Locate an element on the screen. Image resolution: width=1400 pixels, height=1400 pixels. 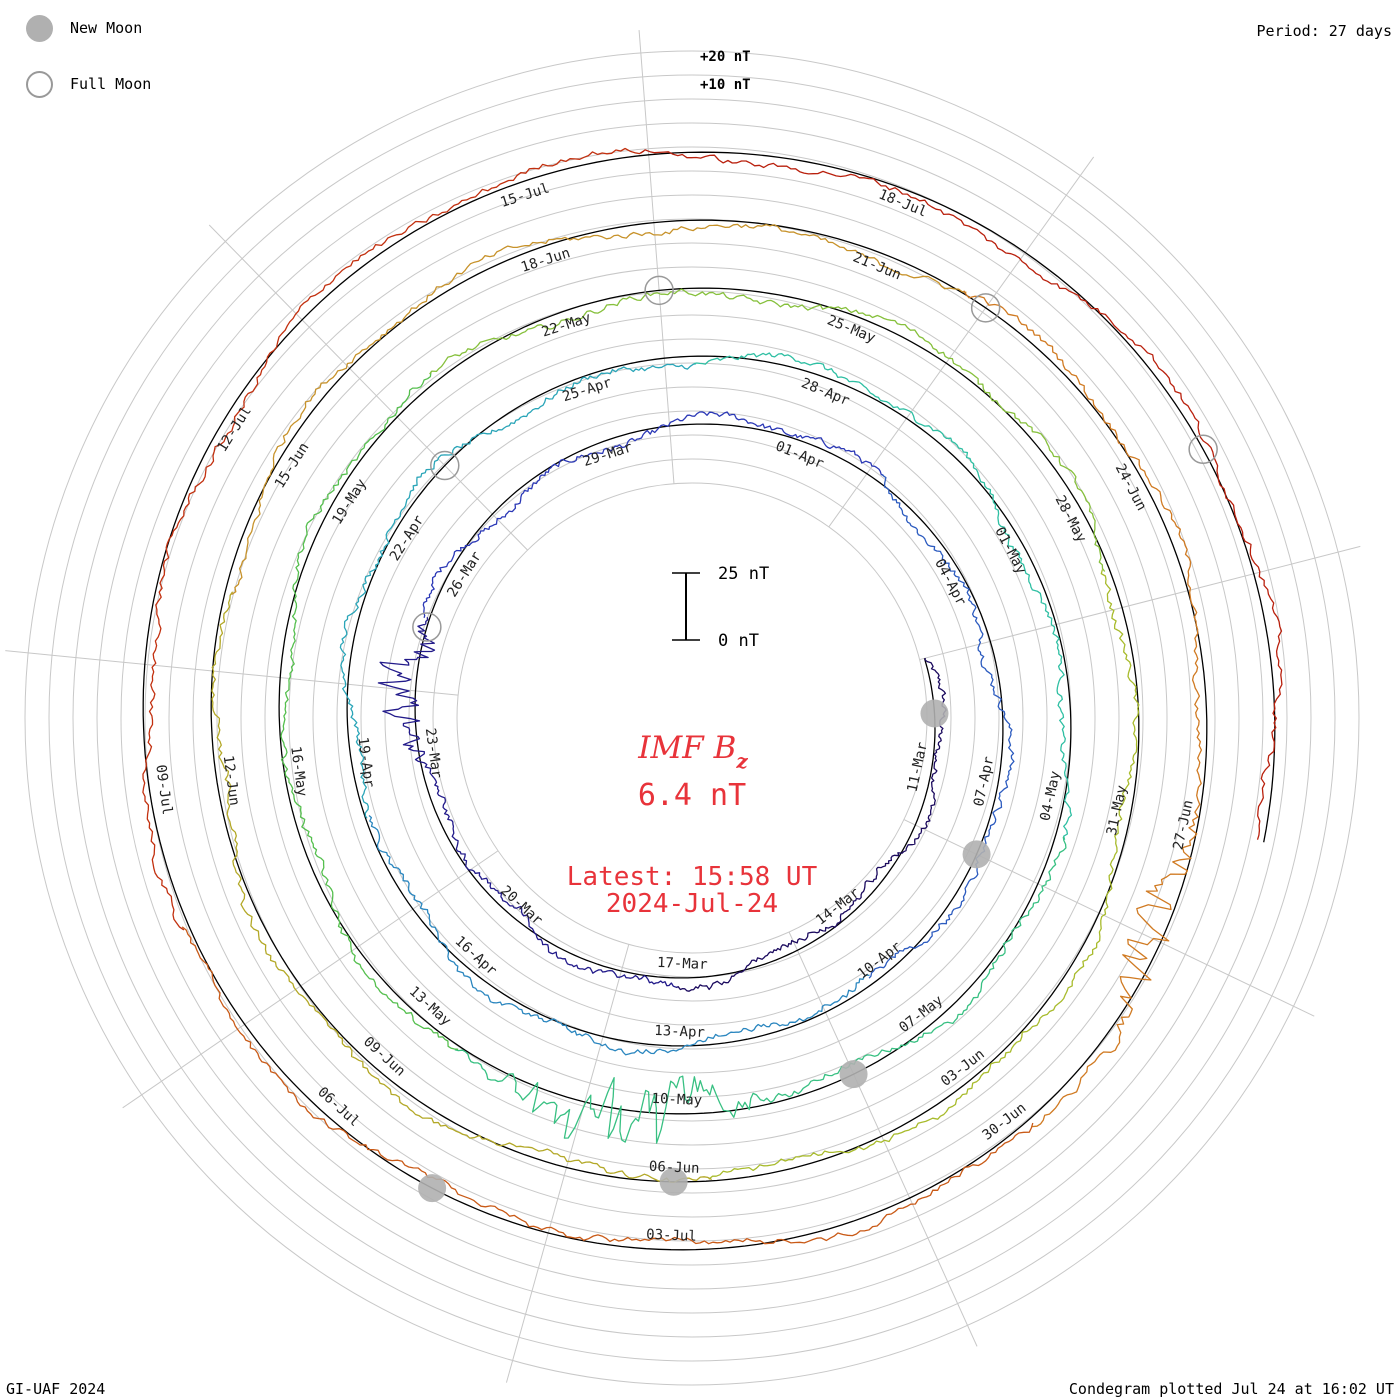
date-label: 01-Apr is located at coordinates (799, 455).